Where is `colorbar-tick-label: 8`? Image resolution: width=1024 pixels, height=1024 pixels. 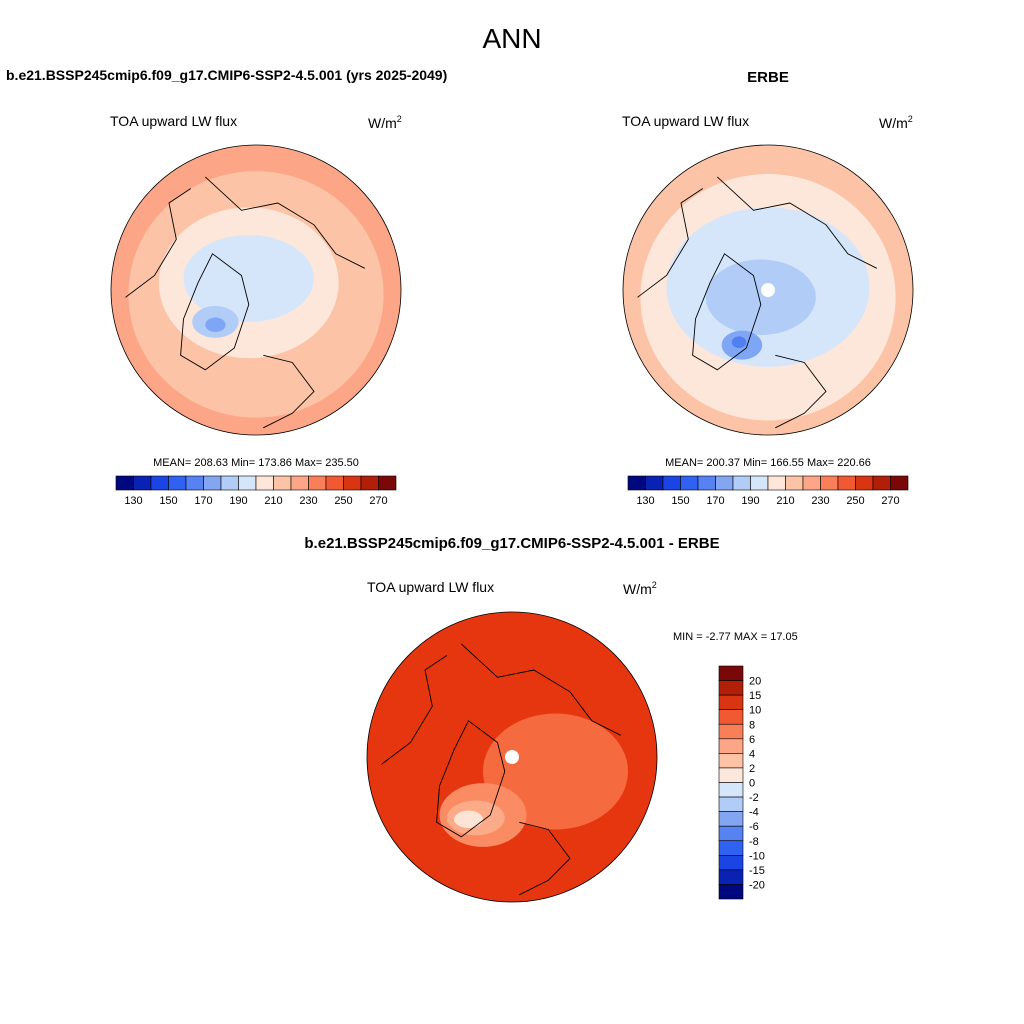 colorbar-tick-label: 8 is located at coordinates (752, 725).